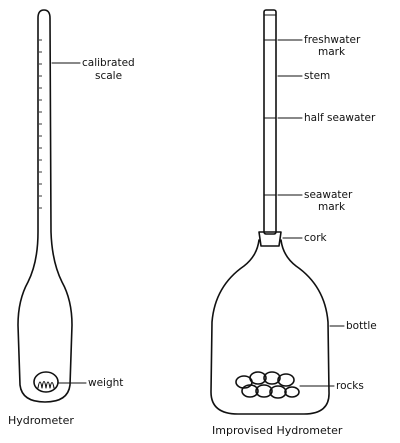 The image size is (400, 443). What do you see at coordinates (46, 382) in the screenshot?
I see `hydrometer-weight` at bounding box center [46, 382].